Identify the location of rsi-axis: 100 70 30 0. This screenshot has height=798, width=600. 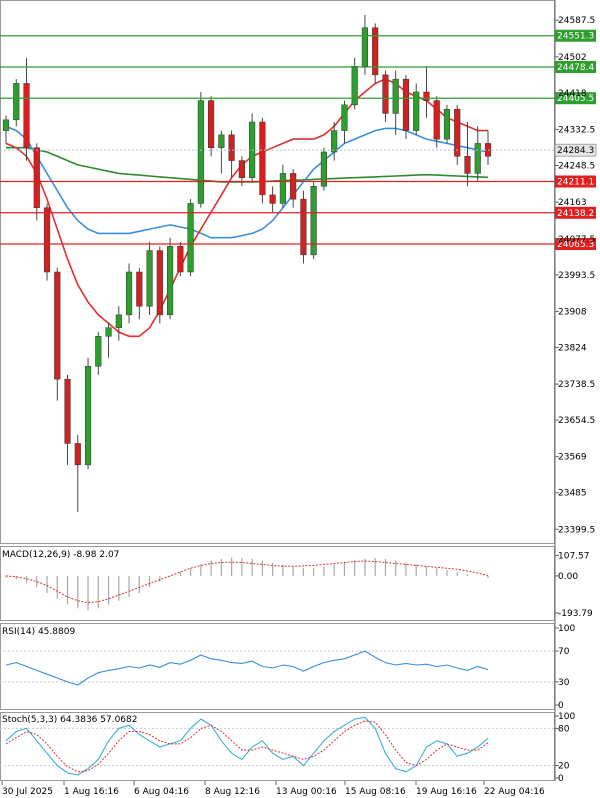
(565, 667).